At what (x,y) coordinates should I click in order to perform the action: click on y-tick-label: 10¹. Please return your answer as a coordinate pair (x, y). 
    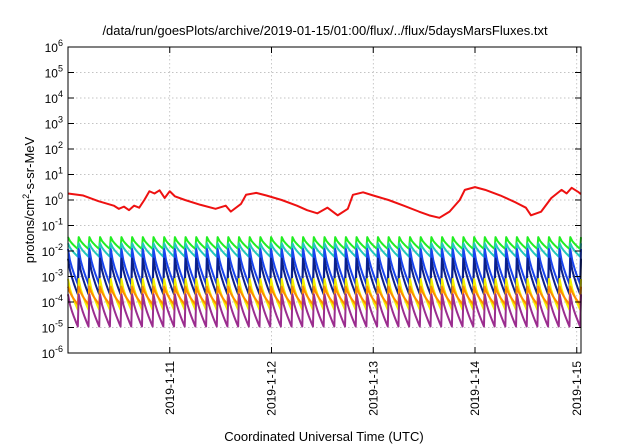
    Looking at the image, I should click on (54, 174).